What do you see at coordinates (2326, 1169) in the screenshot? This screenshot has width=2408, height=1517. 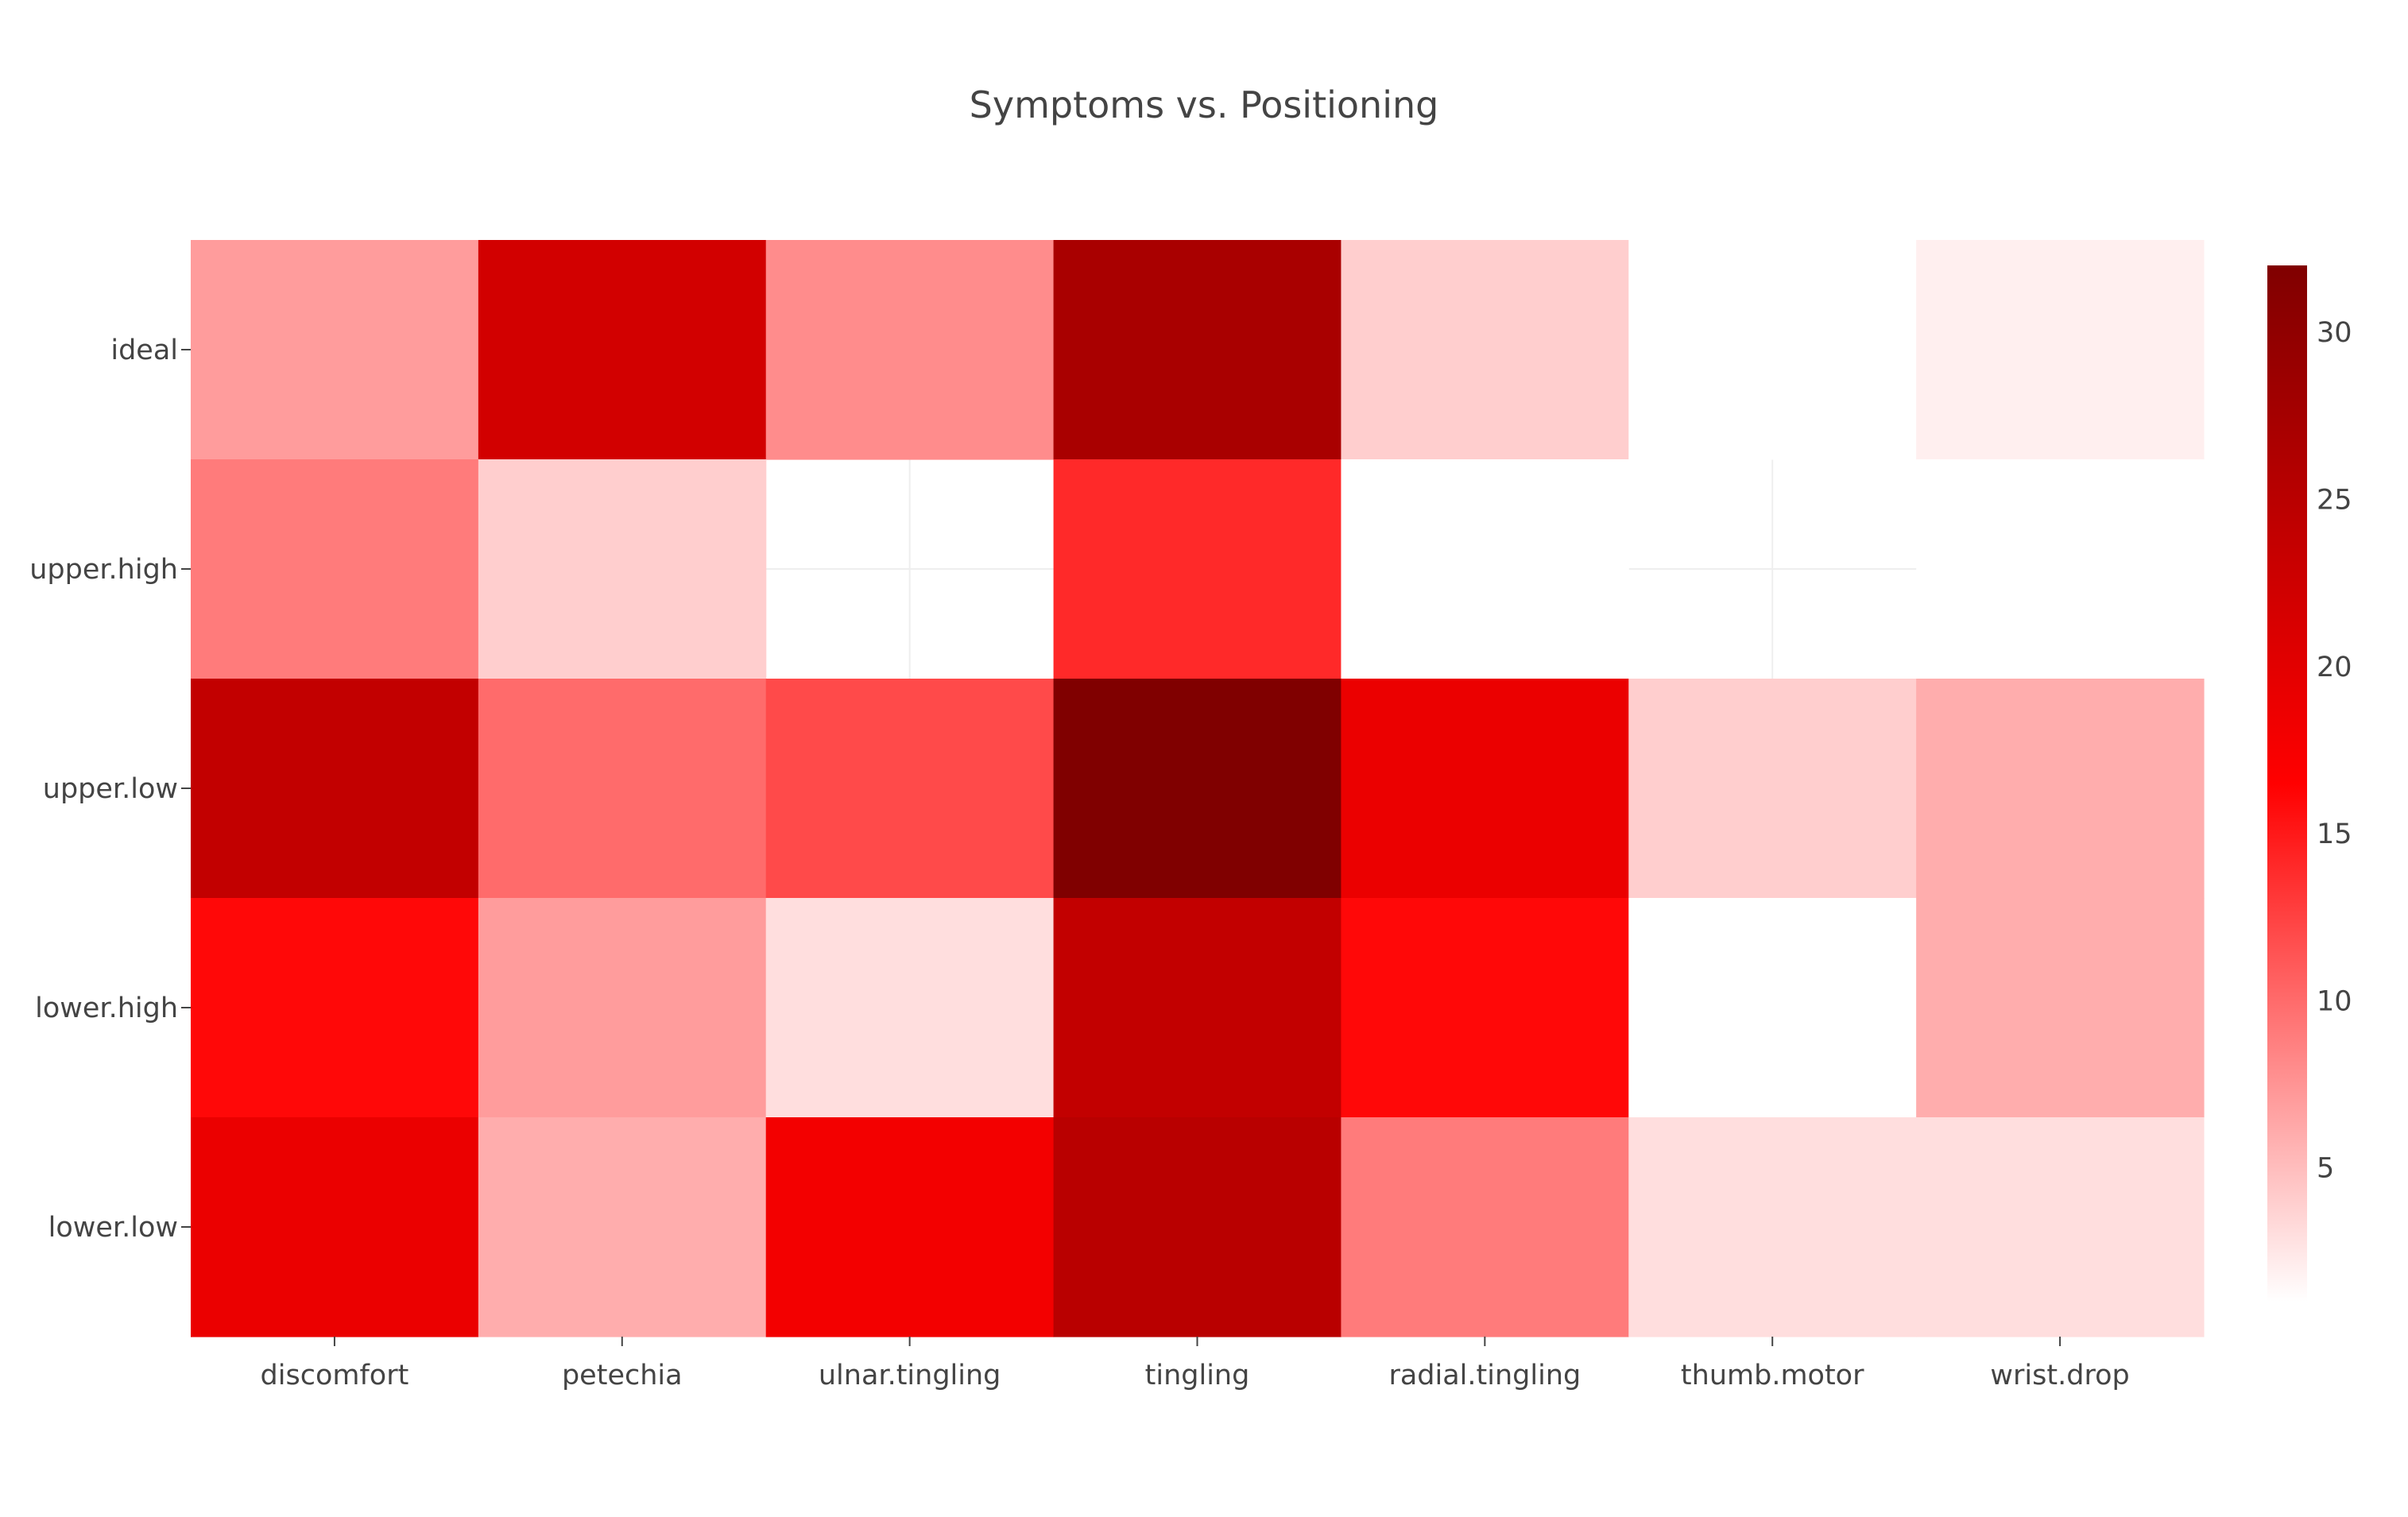 I see `colorbar-tick-label: 5` at bounding box center [2326, 1169].